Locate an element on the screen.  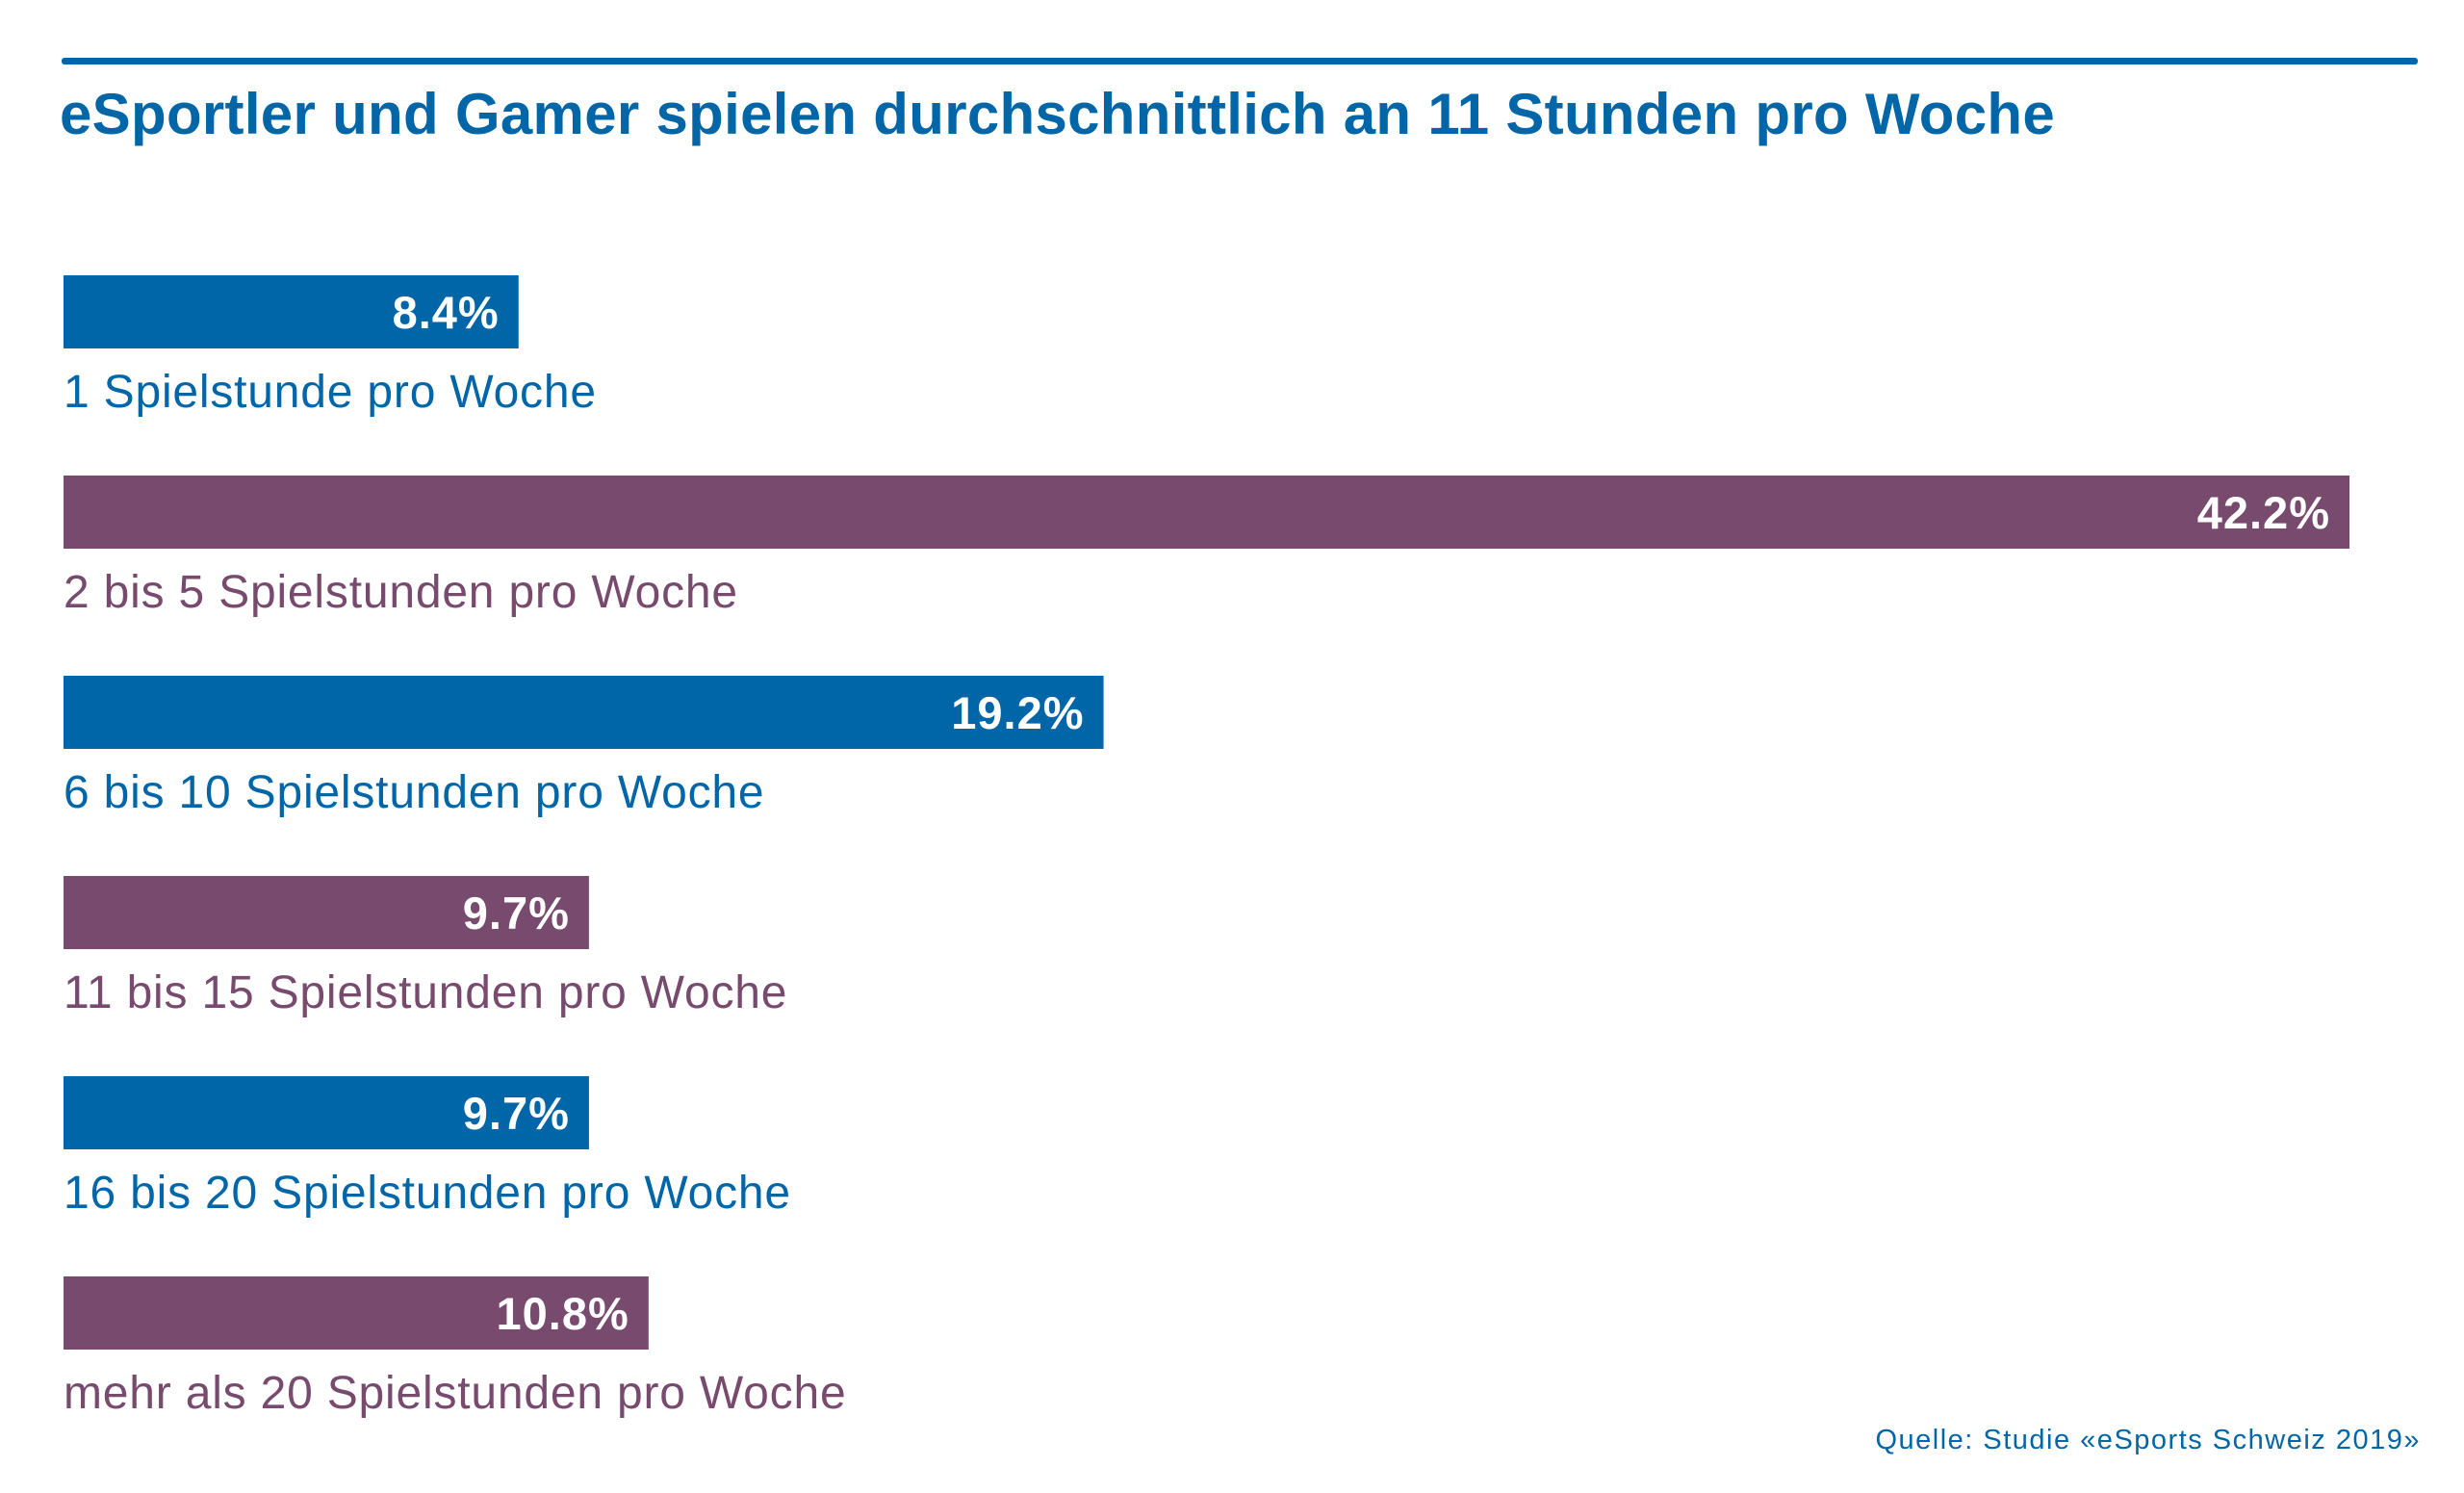
category-label: 6 bis 10 Spielstunden pro Woche is located at coordinates (414, 792).